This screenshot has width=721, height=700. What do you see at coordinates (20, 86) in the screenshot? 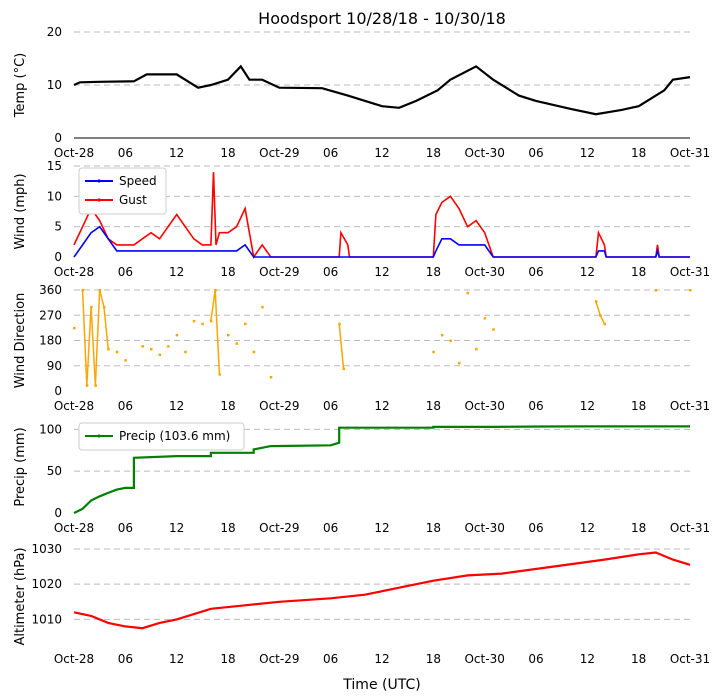
I see `y-axis-label-temp: Temp (°C)` at bounding box center [20, 86].